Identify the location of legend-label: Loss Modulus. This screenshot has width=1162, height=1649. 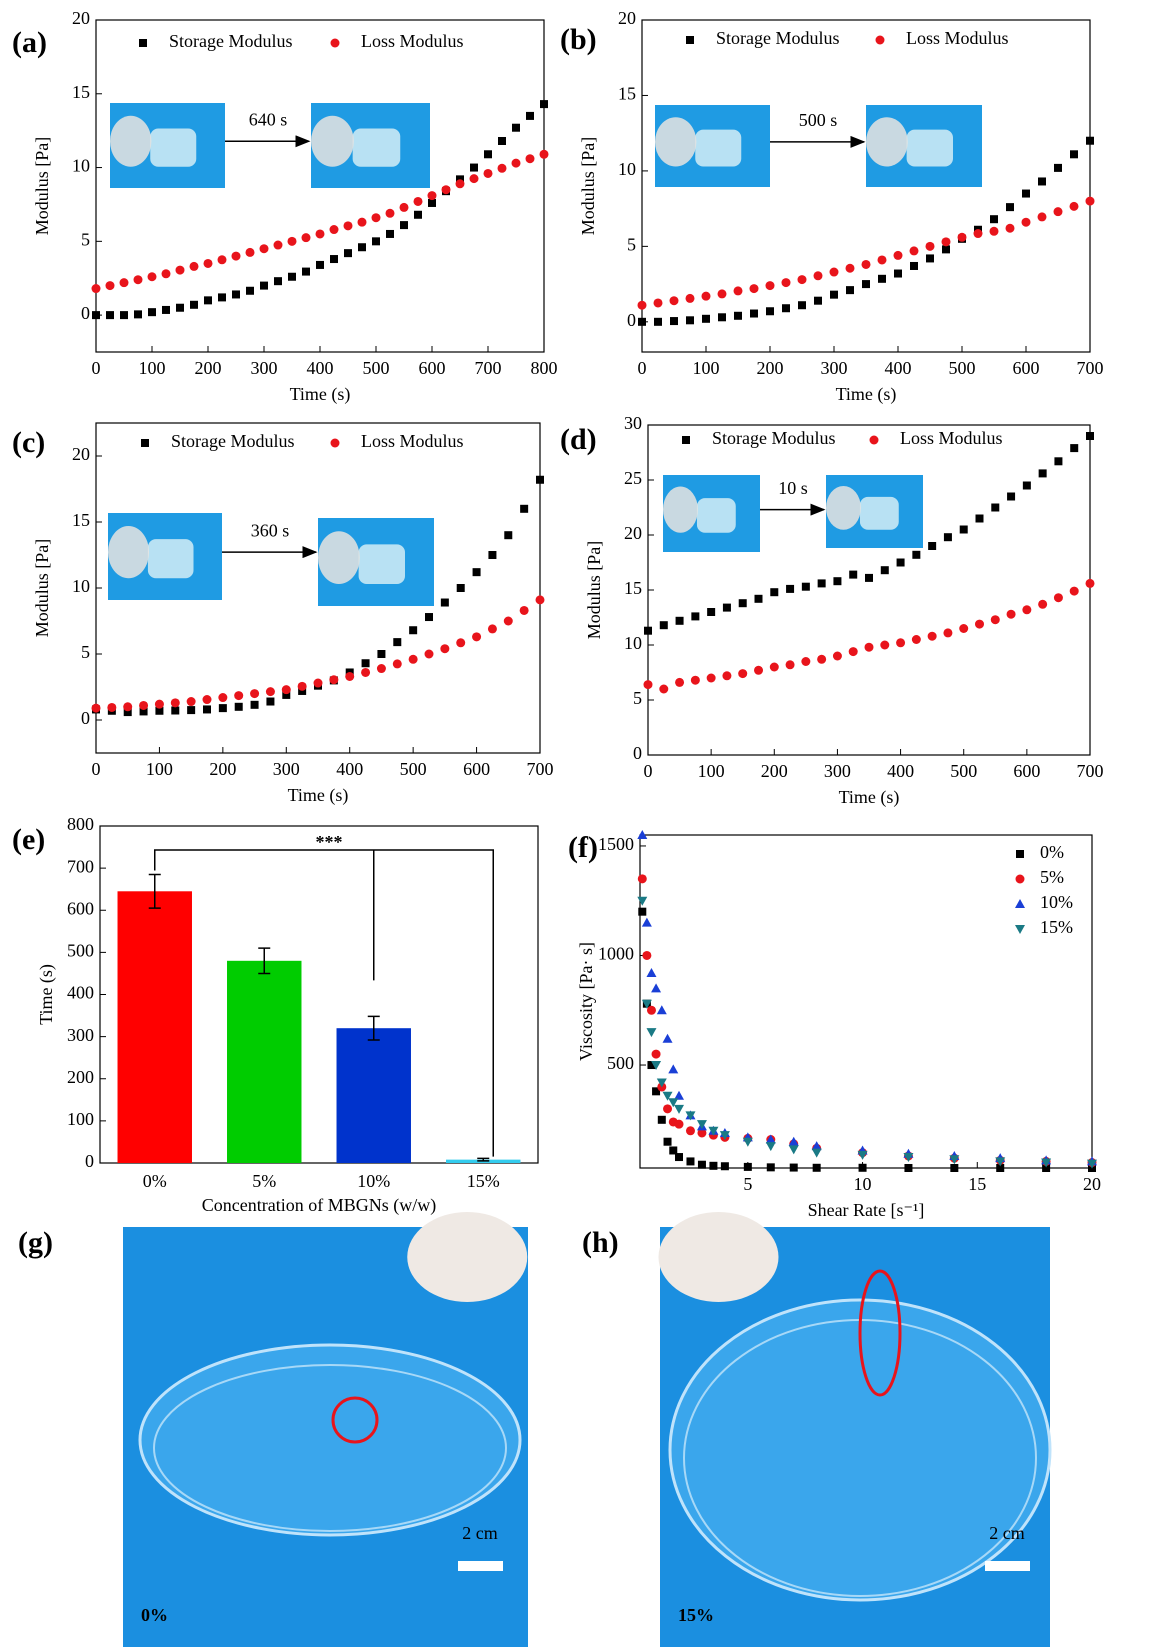
(957, 38).